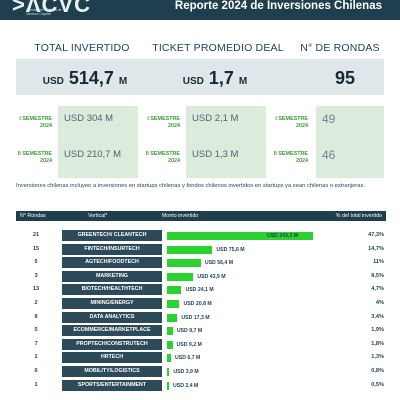 Image resolution: width=400 pixels, height=400 pixels. I want to click on ticket-s2-value: USD 1,3 M, so click(215, 154).